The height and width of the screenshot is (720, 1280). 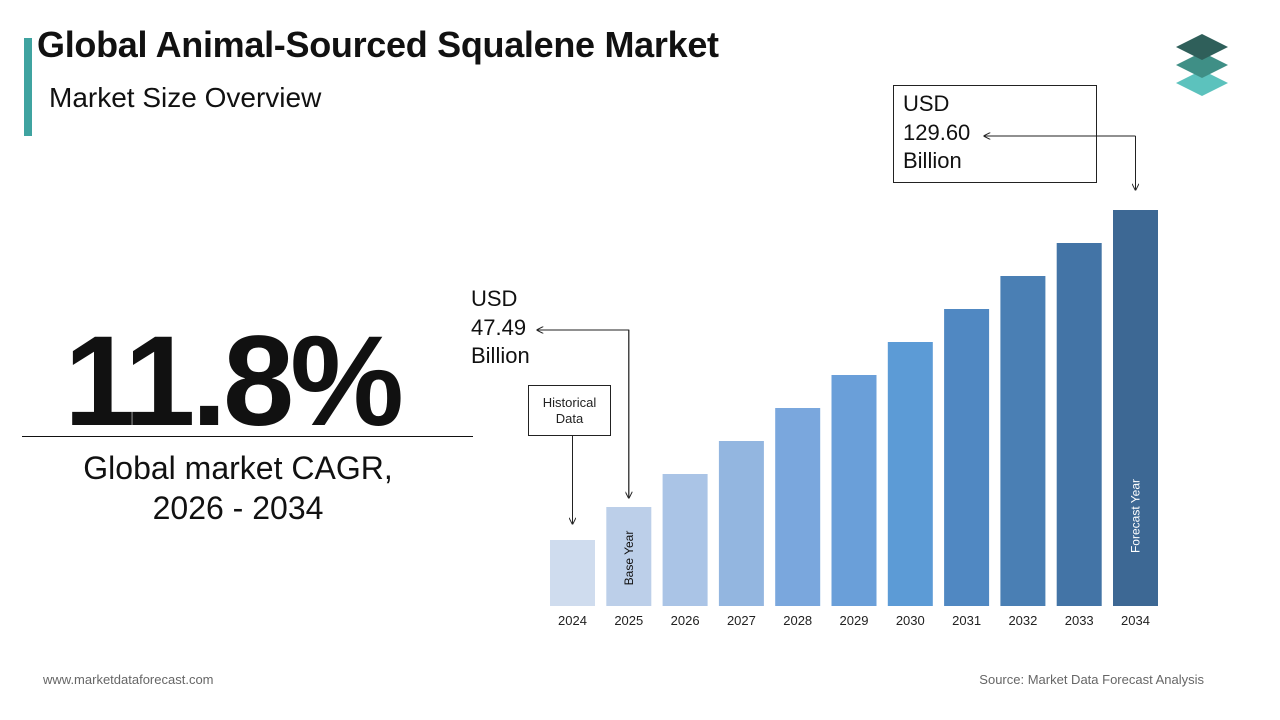 I want to click on bar-2034, so click(x=1135, y=408).